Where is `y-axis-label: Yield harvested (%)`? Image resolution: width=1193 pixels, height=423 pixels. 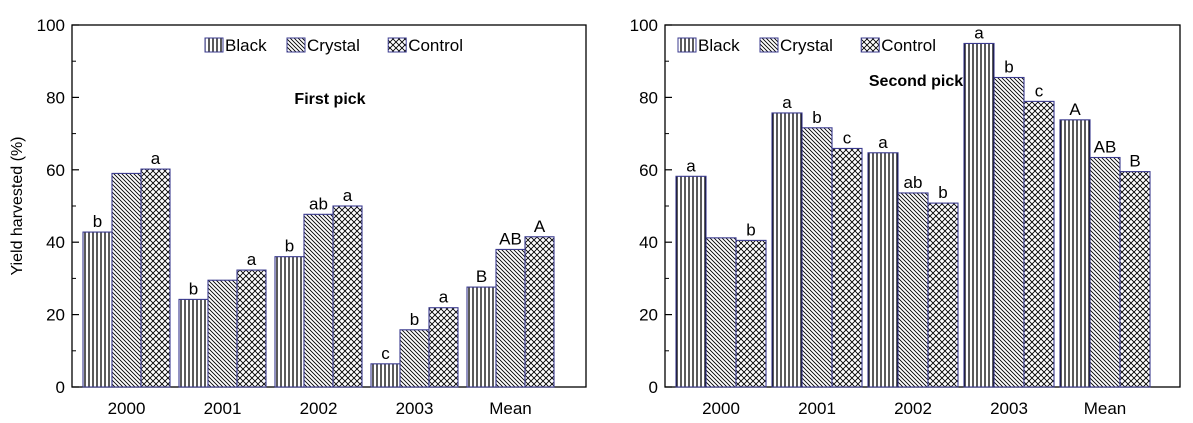 y-axis-label: Yield harvested (%) is located at coordinates (17, 205).